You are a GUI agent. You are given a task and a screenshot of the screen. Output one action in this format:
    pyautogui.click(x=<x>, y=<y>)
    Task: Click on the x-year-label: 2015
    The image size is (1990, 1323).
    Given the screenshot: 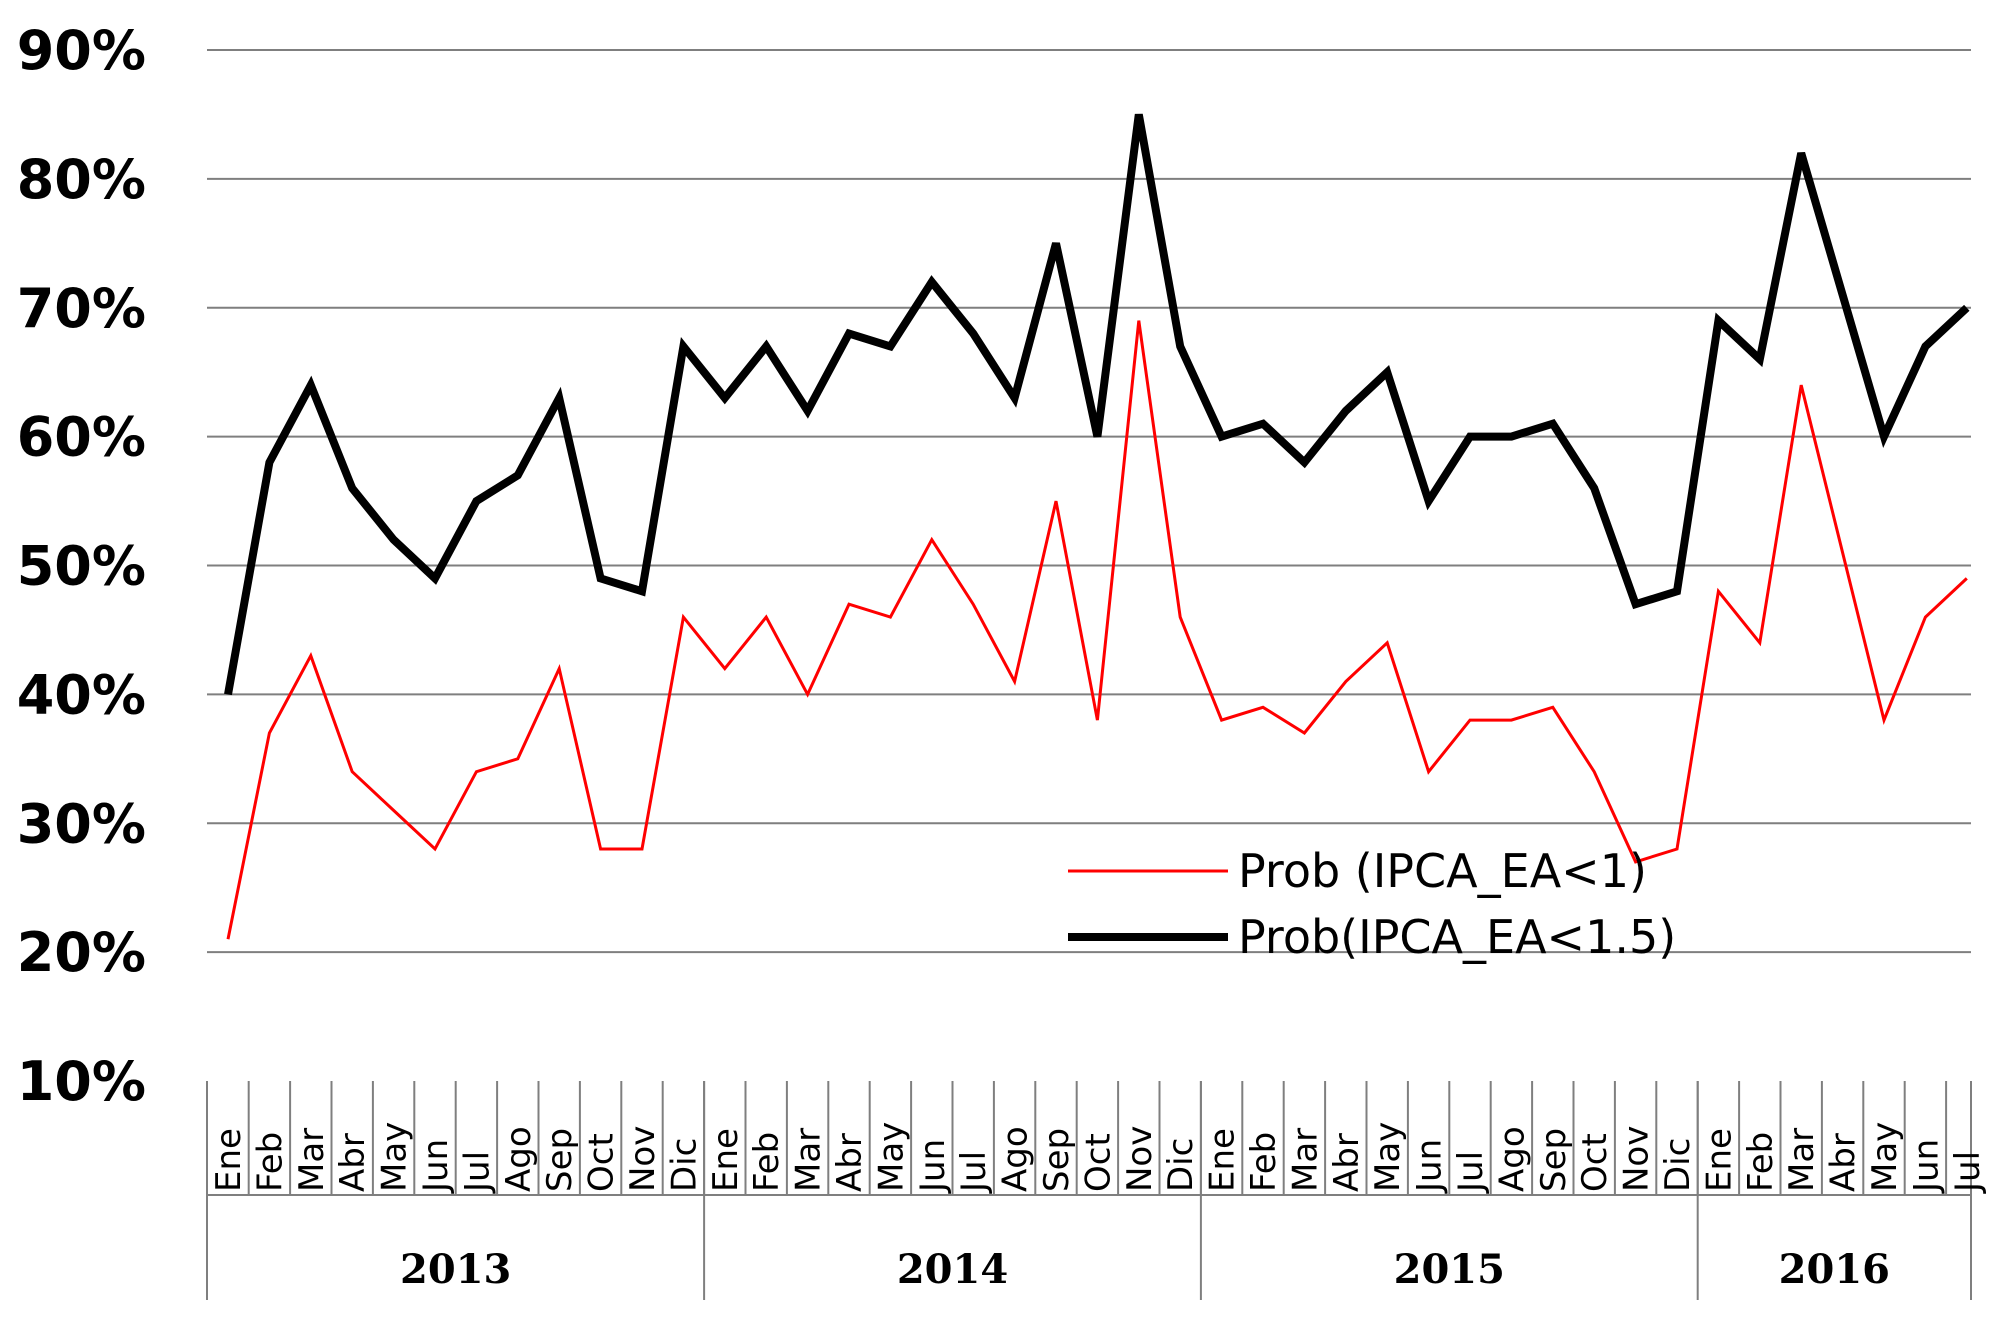 What is the action you would take?
    pyautogui.click(x=1449, y=1269)
    